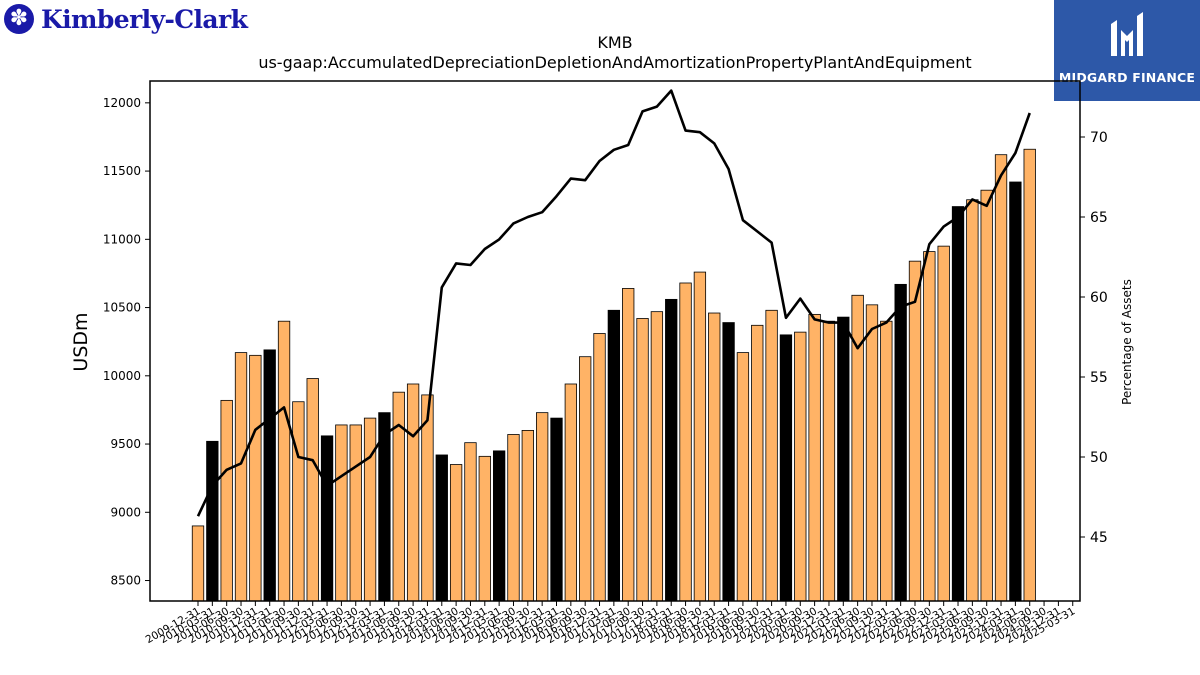 The image size is (1200, 675). I want to click on y-tick-label: 9500, so click(125, 444).